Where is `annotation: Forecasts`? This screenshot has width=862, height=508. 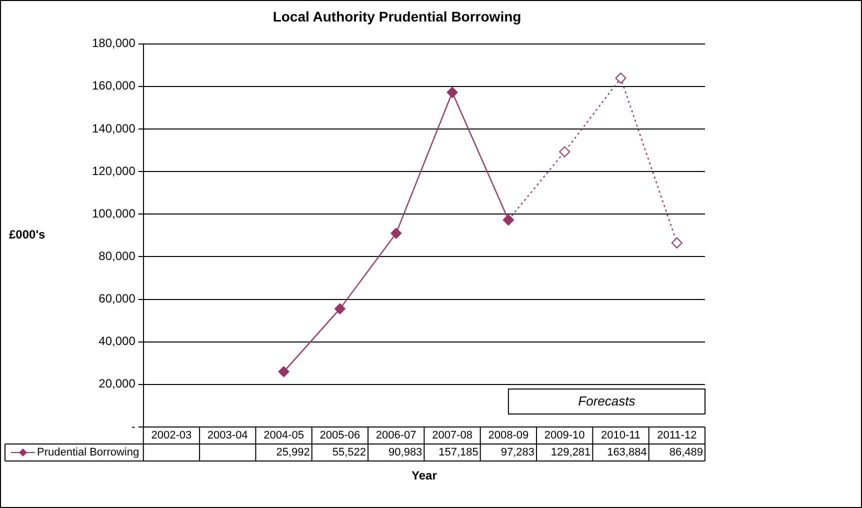 annotation: Forecasts is located at coordinates (607, 401).